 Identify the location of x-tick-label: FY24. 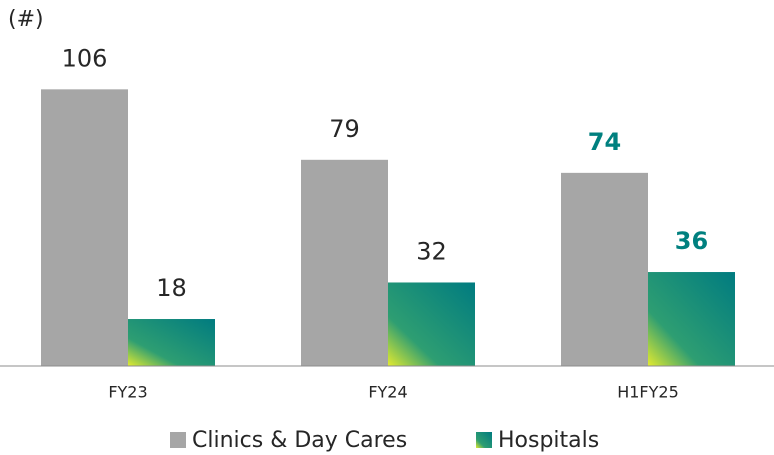
(387, 392).